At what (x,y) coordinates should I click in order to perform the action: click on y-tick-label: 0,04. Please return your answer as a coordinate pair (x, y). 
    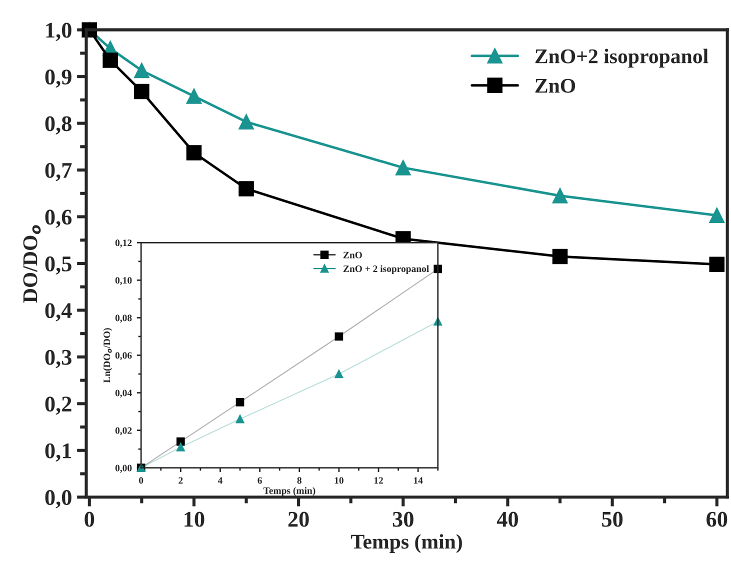
    Looking at the image, I should click on (123, 394).